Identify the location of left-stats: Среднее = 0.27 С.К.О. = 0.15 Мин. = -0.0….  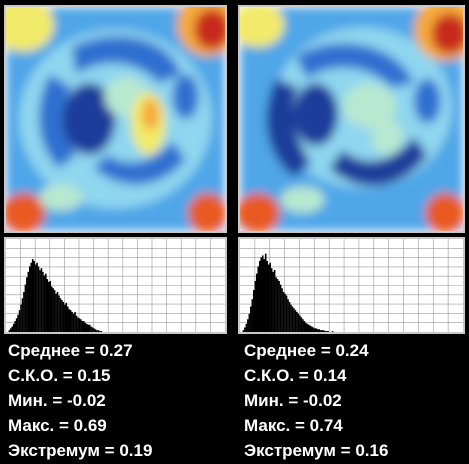
(118, 400).